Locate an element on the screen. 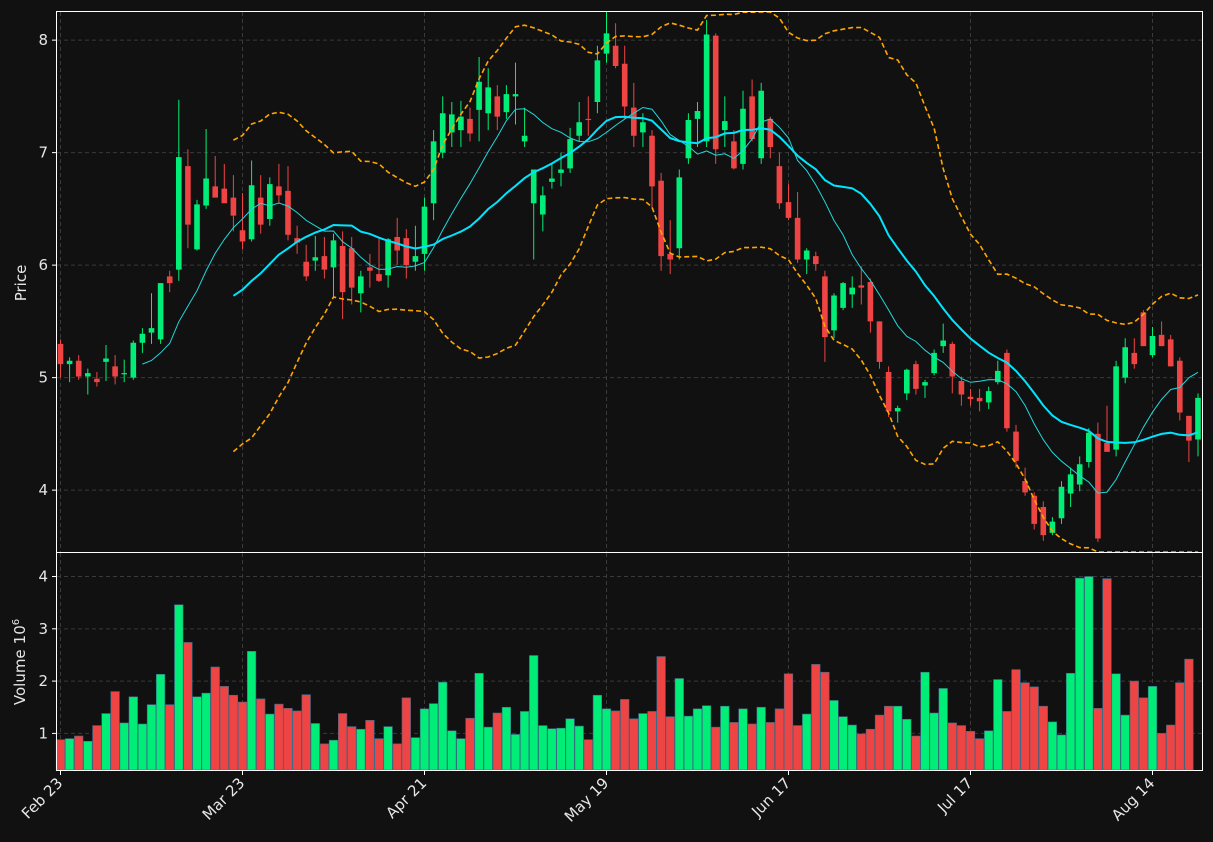  volume-y-tick-labels: 1 2 3 4 is located at coordinates (47, 655).